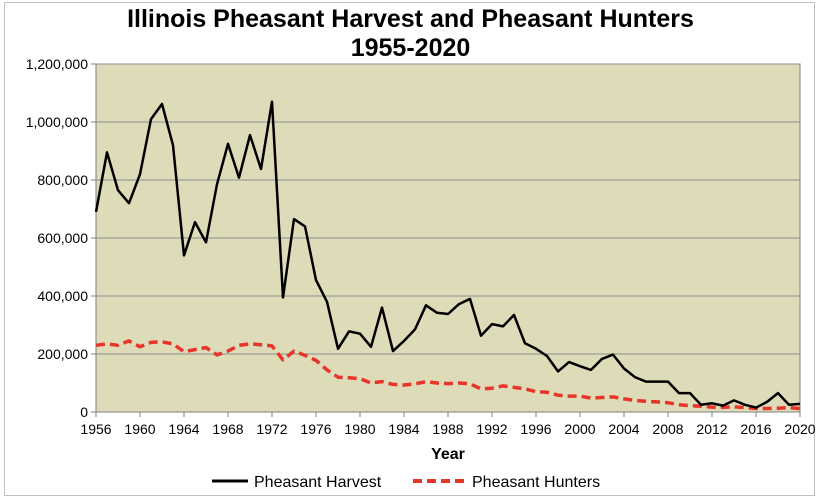  What do you see at coordinates (623, 429) in the screenshot?
I see `x-tick-label: 2004` at bounding box center [623, 429].